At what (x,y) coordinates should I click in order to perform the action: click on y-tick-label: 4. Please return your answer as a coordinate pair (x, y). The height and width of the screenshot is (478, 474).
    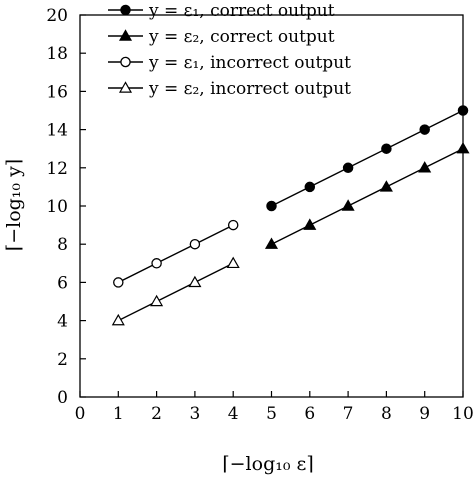
    Looking at the image, I should click on (62, 322).